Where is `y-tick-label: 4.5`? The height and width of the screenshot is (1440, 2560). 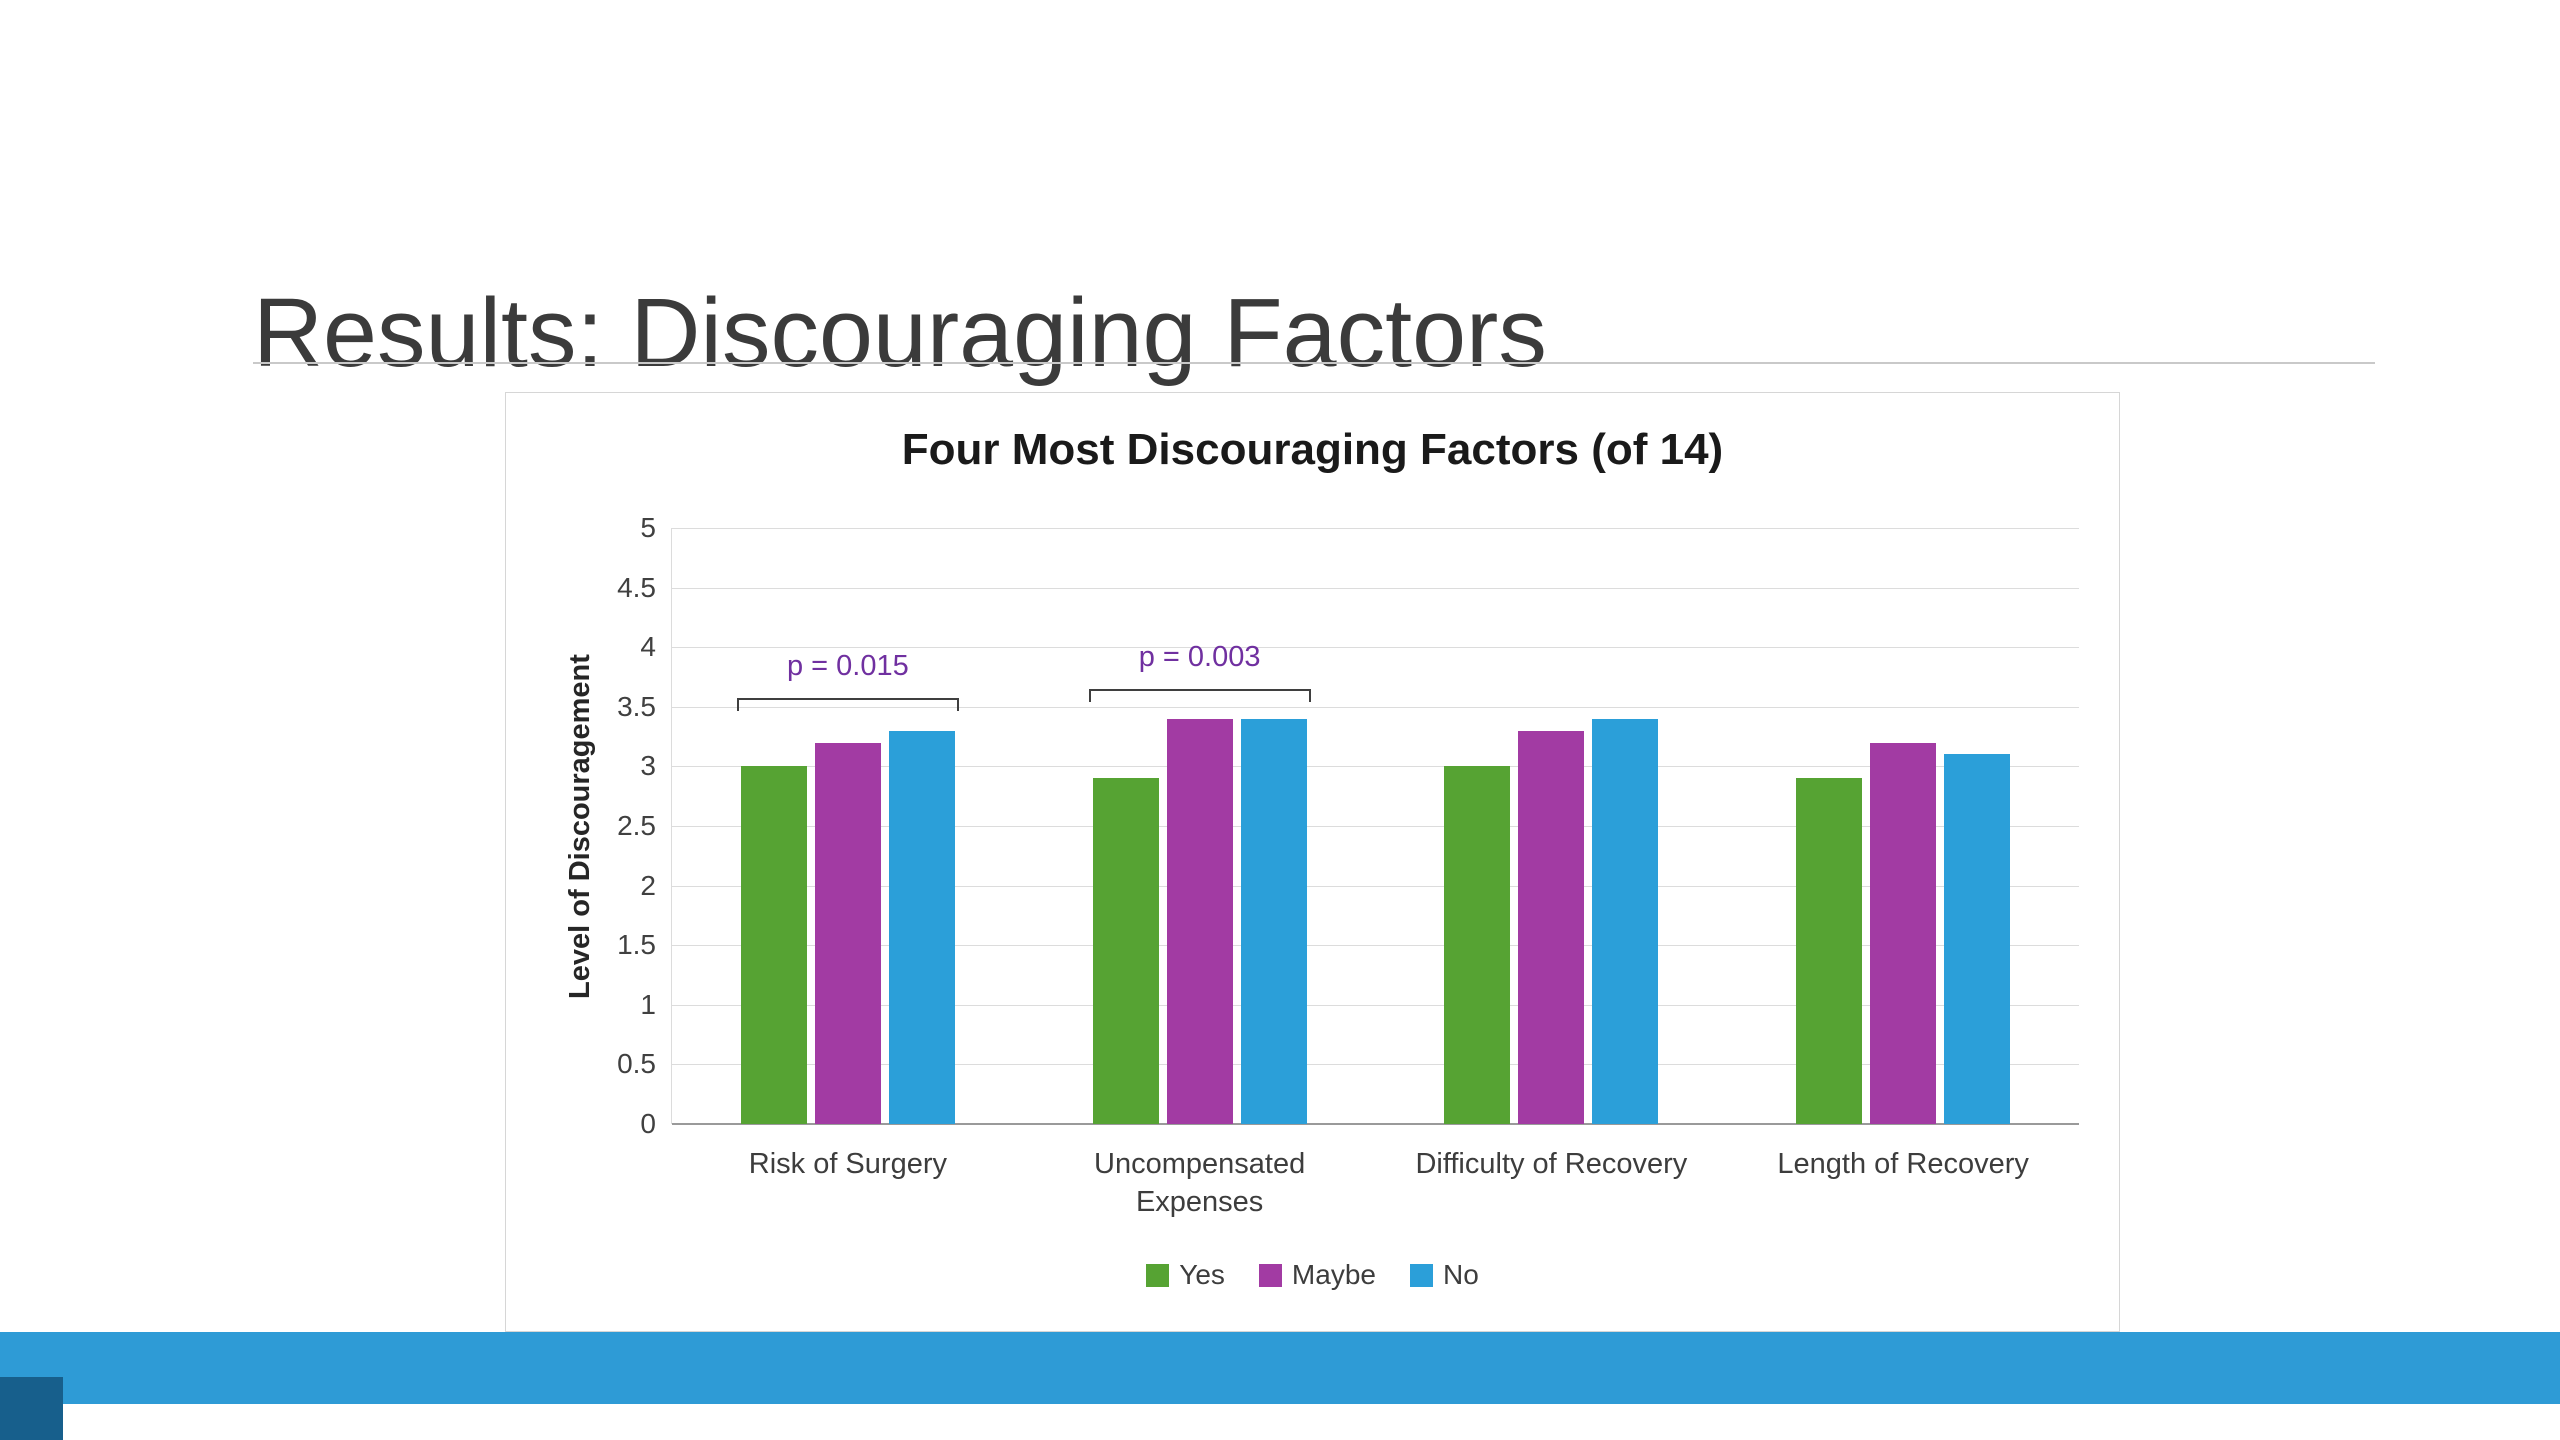 y-tick-label: 4.5 is located at coordinates (636, 587).